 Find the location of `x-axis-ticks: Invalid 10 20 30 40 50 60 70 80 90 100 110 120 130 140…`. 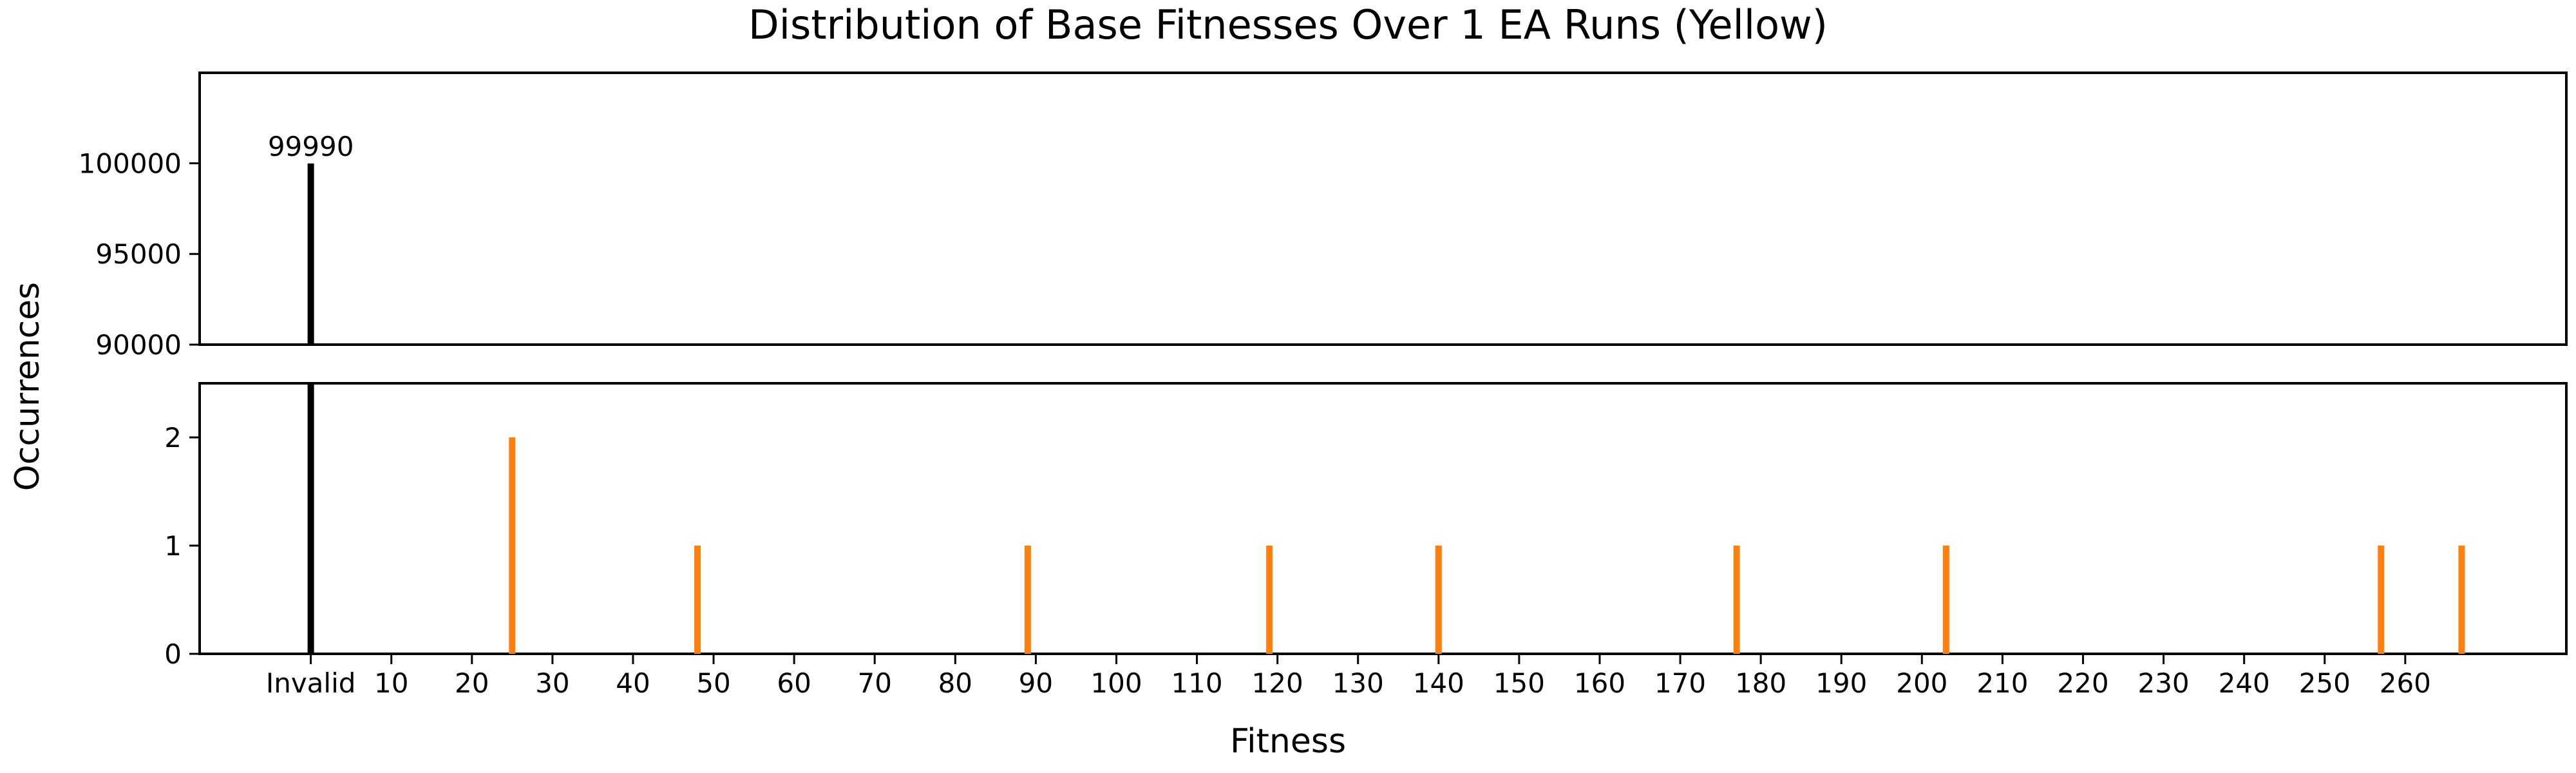

x-axis-ticks: Invalid 10 20 30 40 50 60 70 80 90 100 110 120 130 140… is located at coordinates (1349, 676).